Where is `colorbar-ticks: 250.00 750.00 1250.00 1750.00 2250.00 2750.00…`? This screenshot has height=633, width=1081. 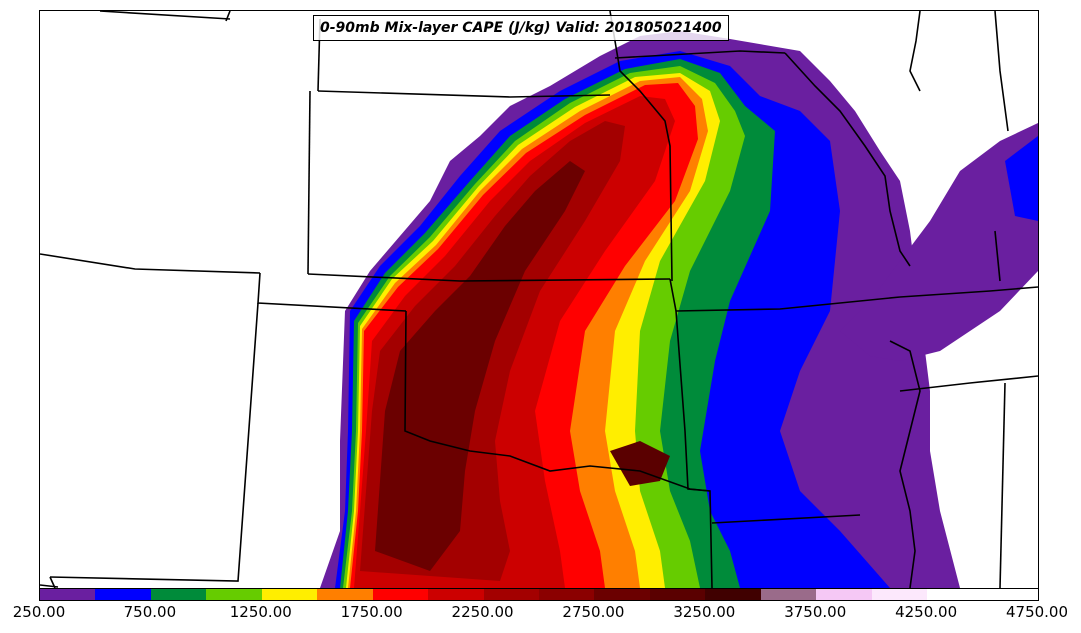
colorbar-ticks: 250.00 750.00 1250.00 1750.00 2250.00 2750.00… is located at coordinates (540, 614).